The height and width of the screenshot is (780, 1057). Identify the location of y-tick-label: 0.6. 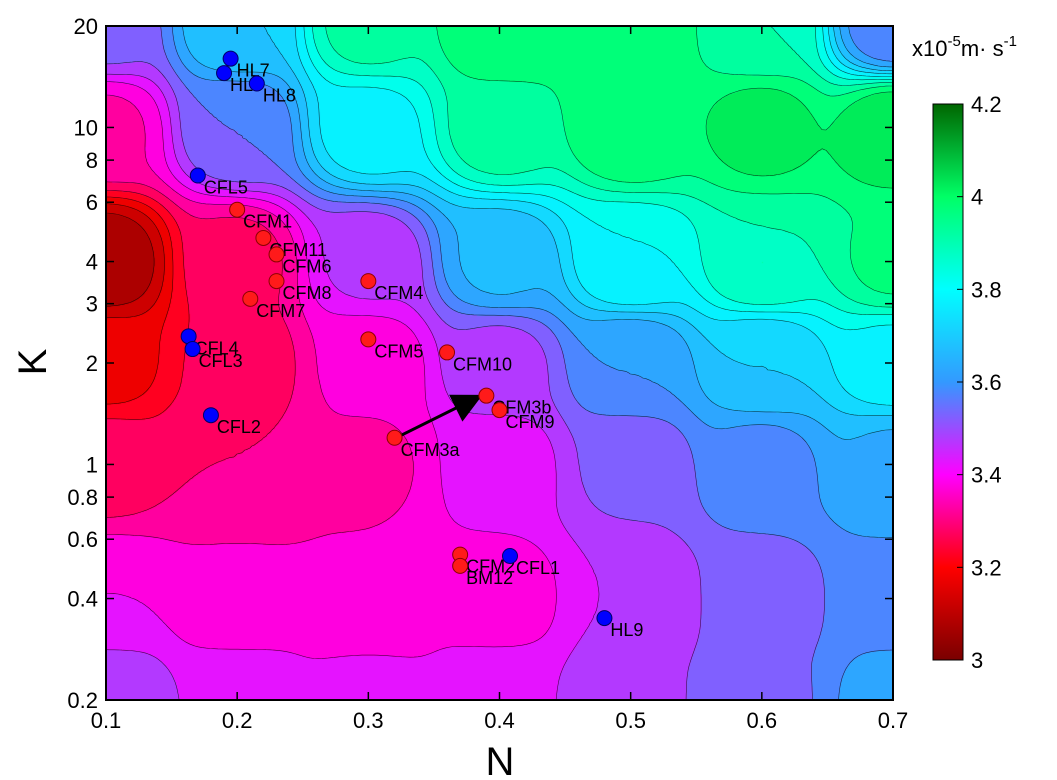
(82, 539).